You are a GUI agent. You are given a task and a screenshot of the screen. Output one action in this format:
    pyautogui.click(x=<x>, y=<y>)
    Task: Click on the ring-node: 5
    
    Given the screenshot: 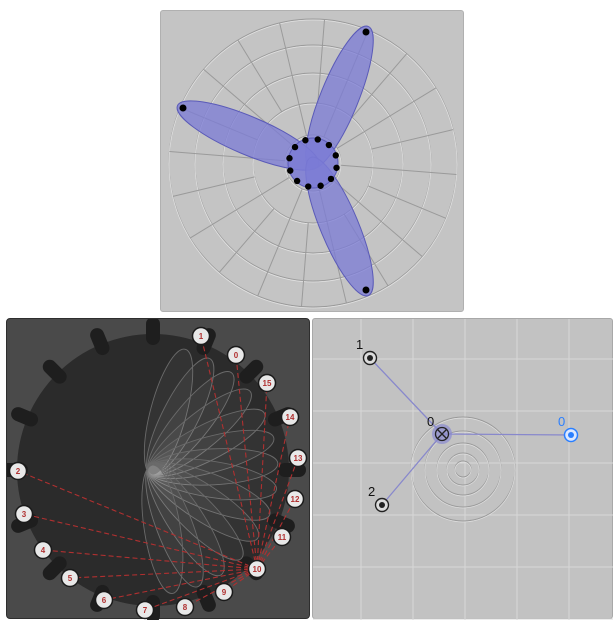 What is the action you would take?
    pyautogui.click(x=70, y=578)
    